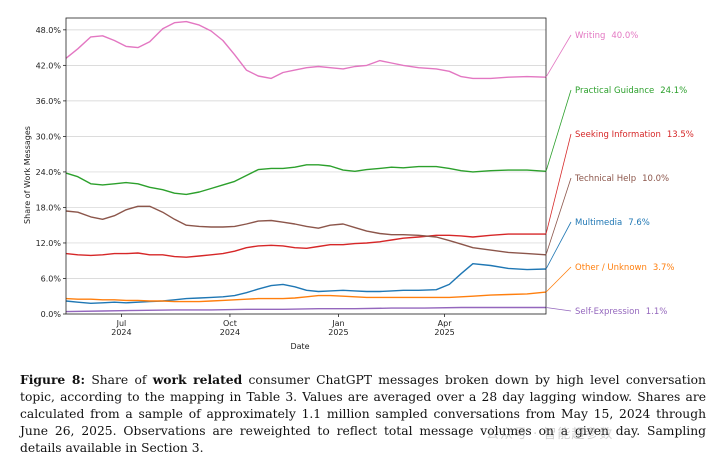 The width and height of the screenshot is (719, 460). What do you see at coordinates (337, 323) in the screenshot?
I see `x-tick-month: Jan` at bounding box center [337, 323].